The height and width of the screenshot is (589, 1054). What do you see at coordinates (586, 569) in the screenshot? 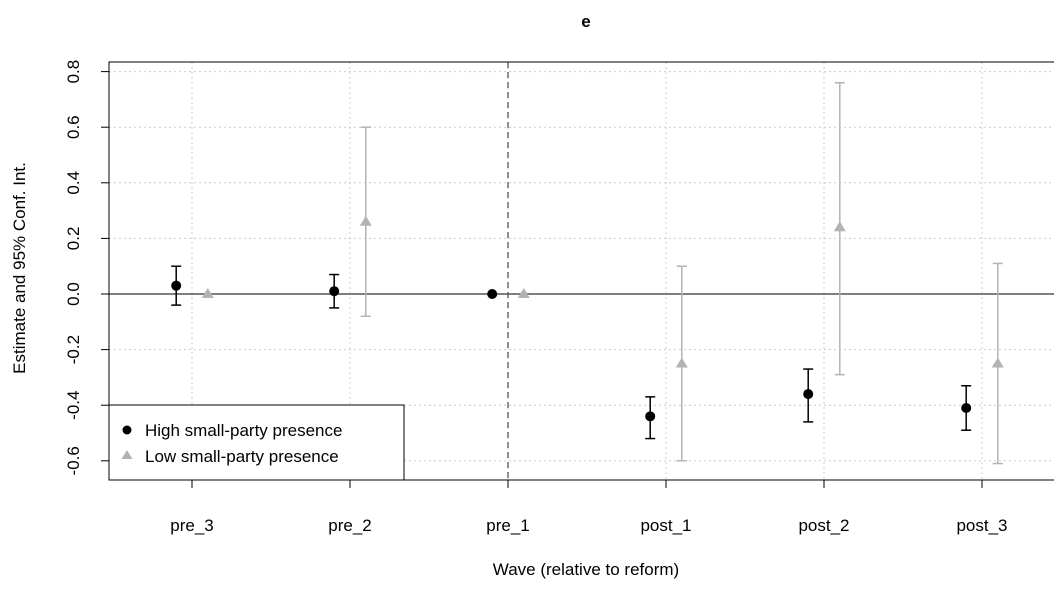
I see `x-axis-label: Wave (relative to reform)` at bounding box center [586, 569].